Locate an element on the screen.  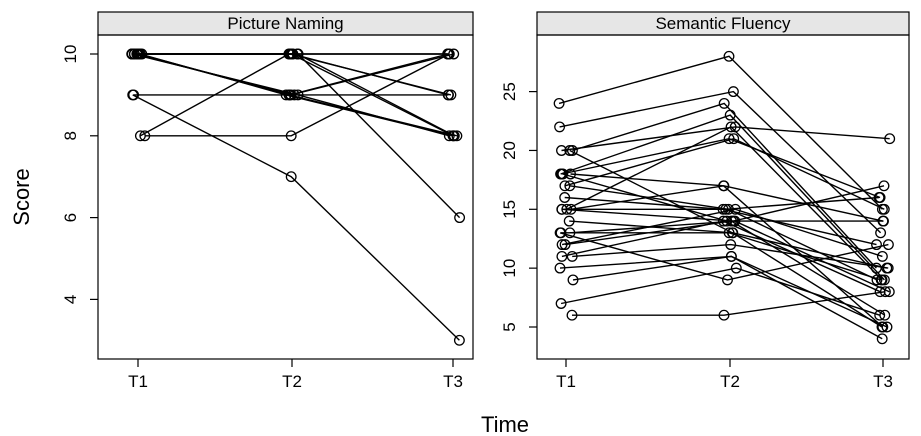
y-tick-label: 5 is located at coordinates (509, 326).